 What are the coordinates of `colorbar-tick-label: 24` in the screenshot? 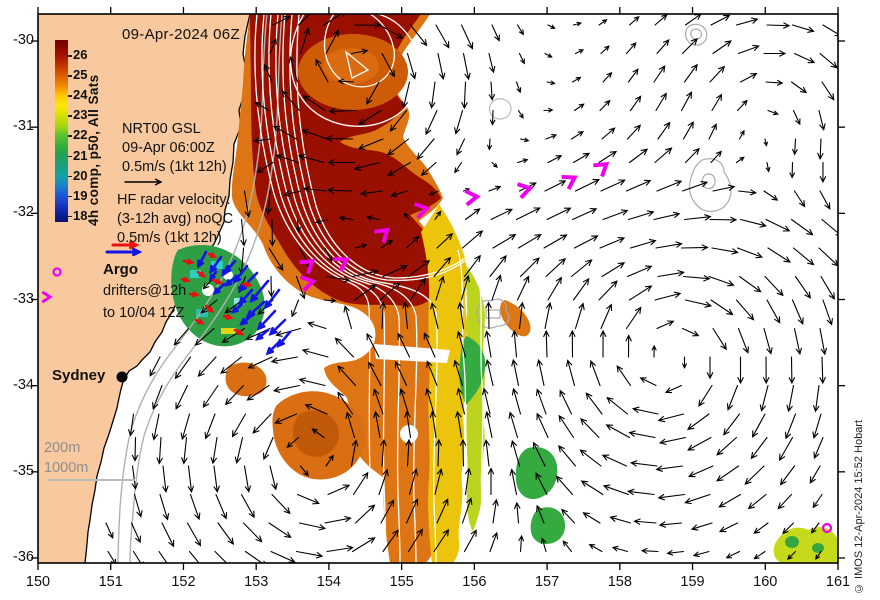 It's located at (80, 95).